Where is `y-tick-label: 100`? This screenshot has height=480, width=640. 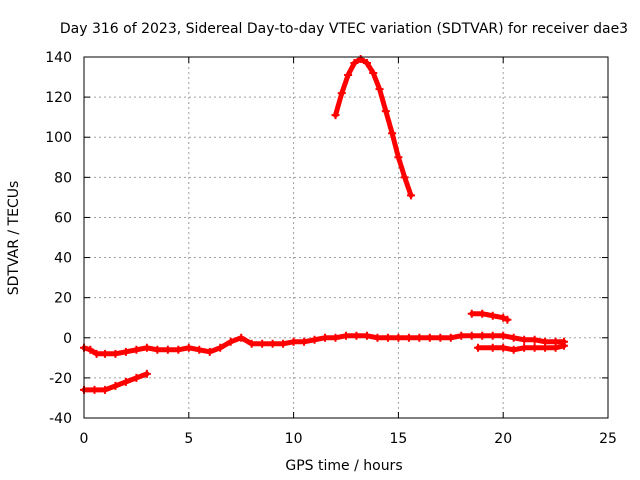 y-tick-label: 100 is located at coordinates (58, 138).